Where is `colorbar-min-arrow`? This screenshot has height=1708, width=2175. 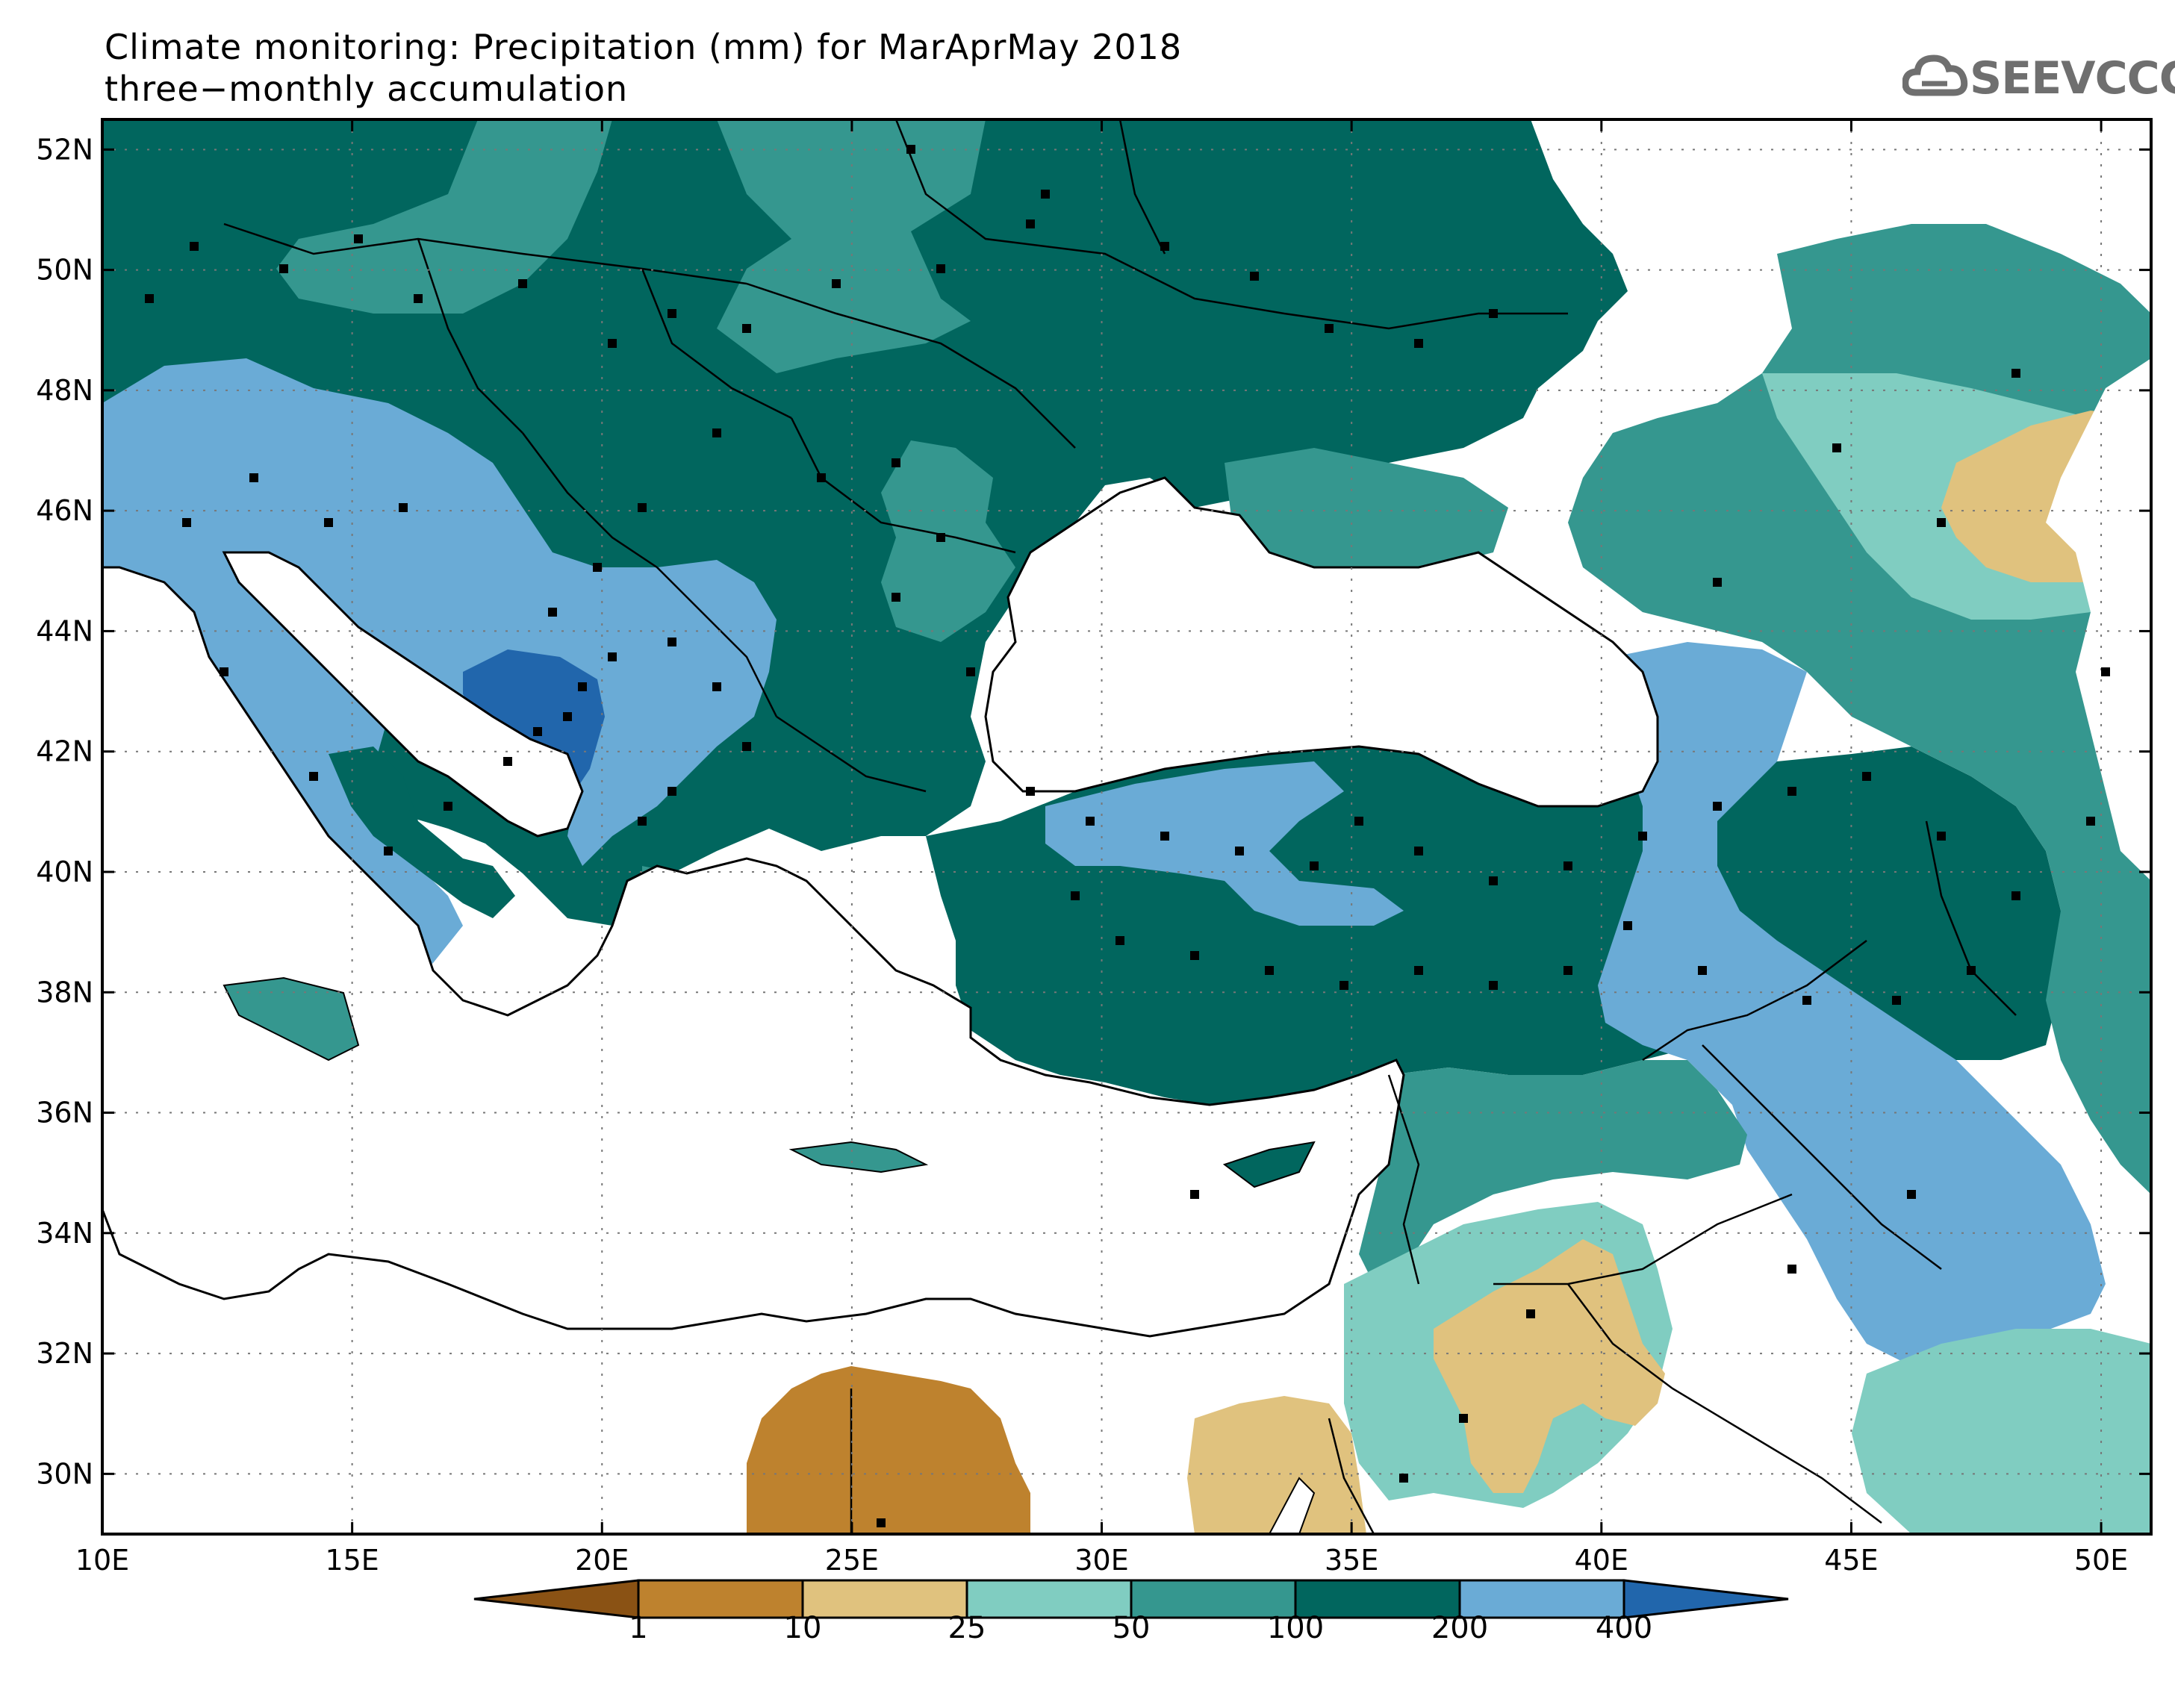 colorbar-min-arrow is located at coordinates (556, 1599).